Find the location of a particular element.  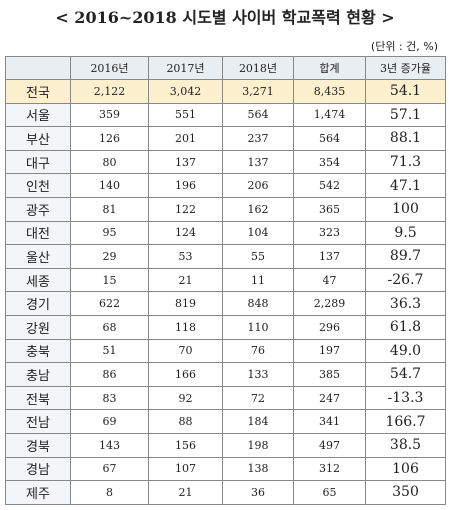

region-cell: 경북 is located at coordinates (38, 445).